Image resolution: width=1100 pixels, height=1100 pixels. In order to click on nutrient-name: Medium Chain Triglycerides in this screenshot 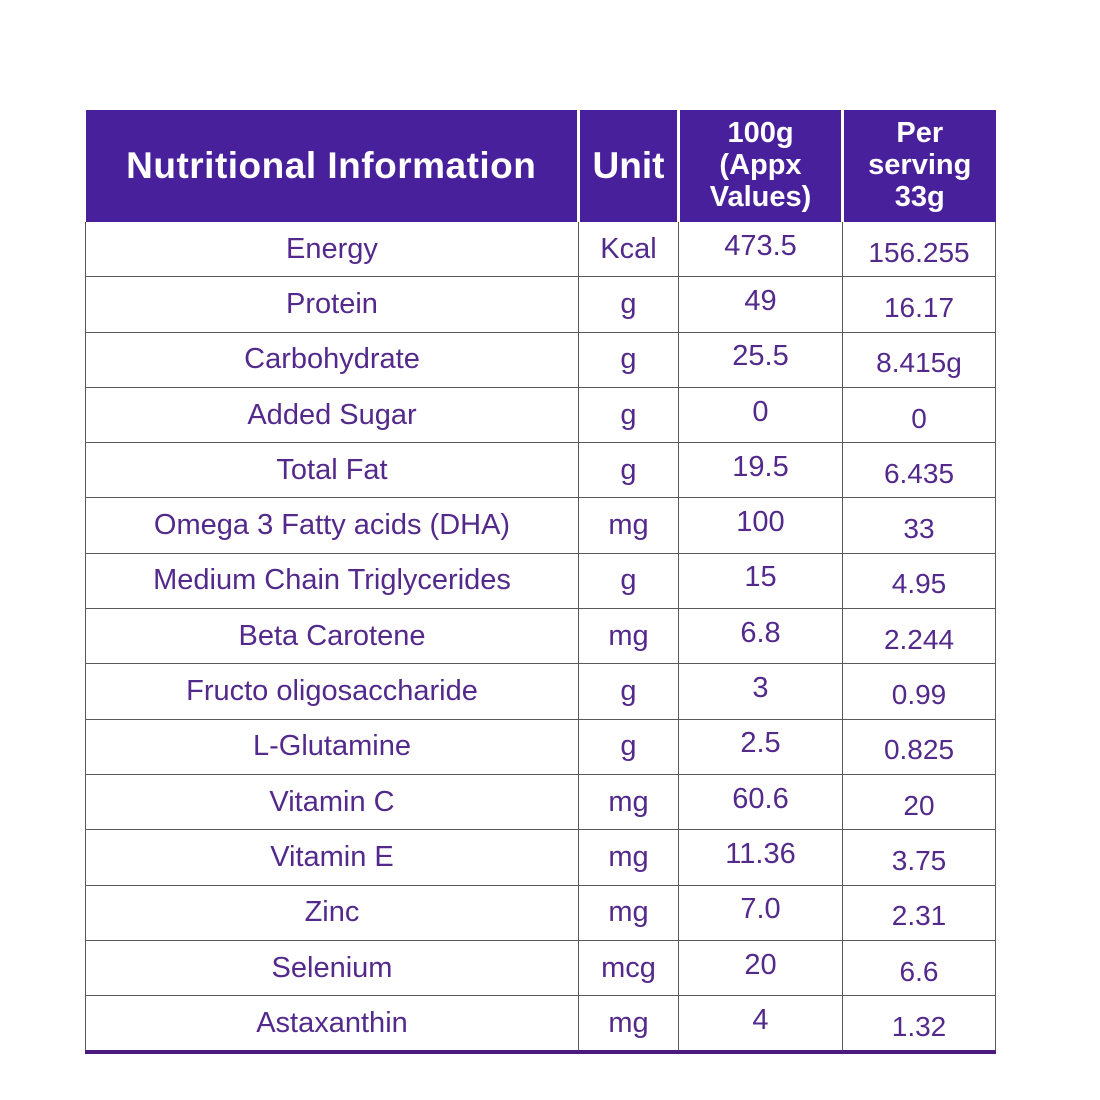, I will do `click(332, 581)`.